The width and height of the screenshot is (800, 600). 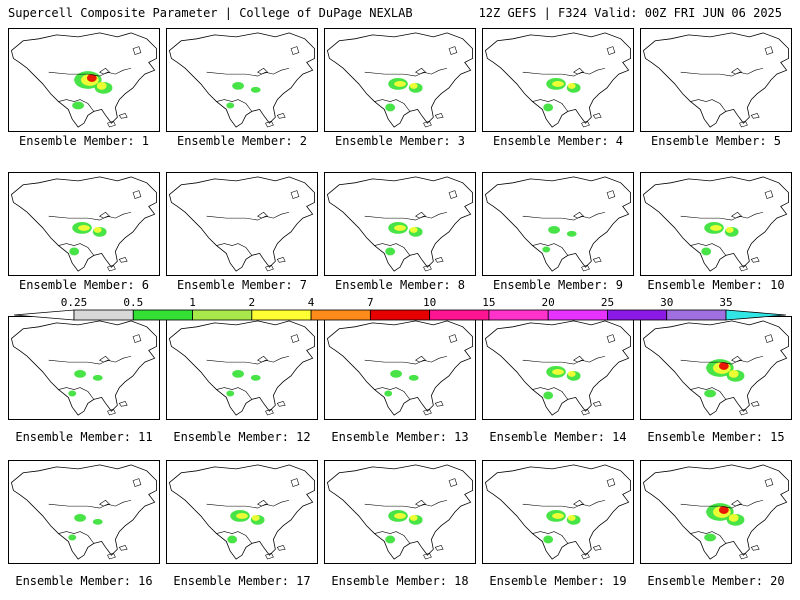 What do you see at coordinates (400, 285) in the screenshot?
I see `member-label: Ensemble Member: 8` at bounding box center [400, 285].